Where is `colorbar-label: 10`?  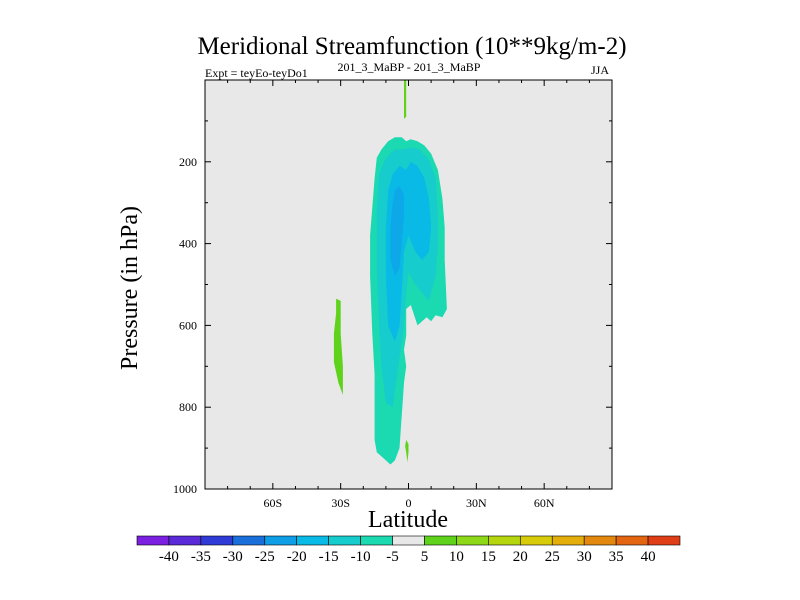 colorbar-label: 10 is located at coordinates (456, 557).